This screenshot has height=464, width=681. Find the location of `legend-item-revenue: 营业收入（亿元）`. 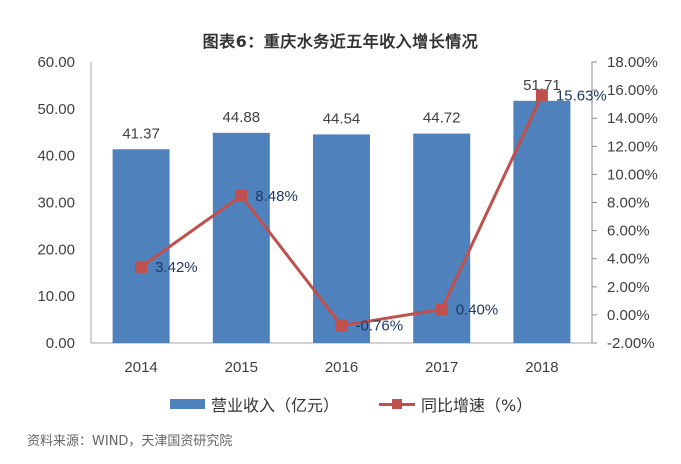

legend-item-revenue: 营业收入（亿元） is located at coordinates (254, 404).